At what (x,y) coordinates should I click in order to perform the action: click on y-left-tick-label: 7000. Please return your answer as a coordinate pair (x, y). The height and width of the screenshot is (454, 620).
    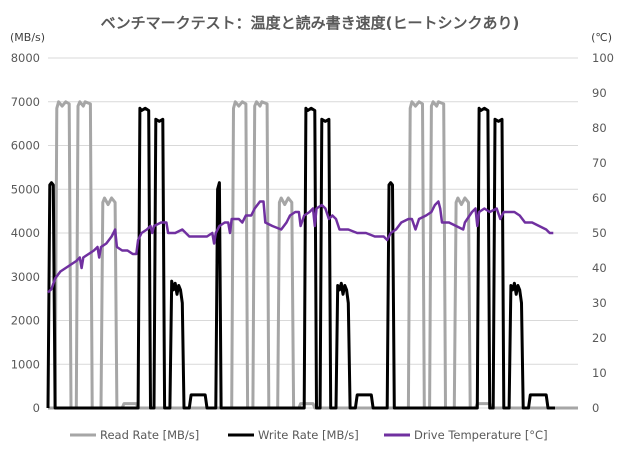
    Looking at the image, I should click on (25, 102).